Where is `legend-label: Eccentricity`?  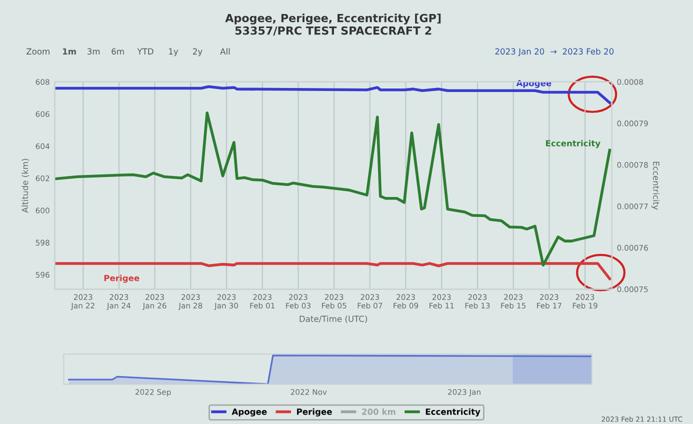 legend-label: Eccentricity is located at coordinates (453, 412).